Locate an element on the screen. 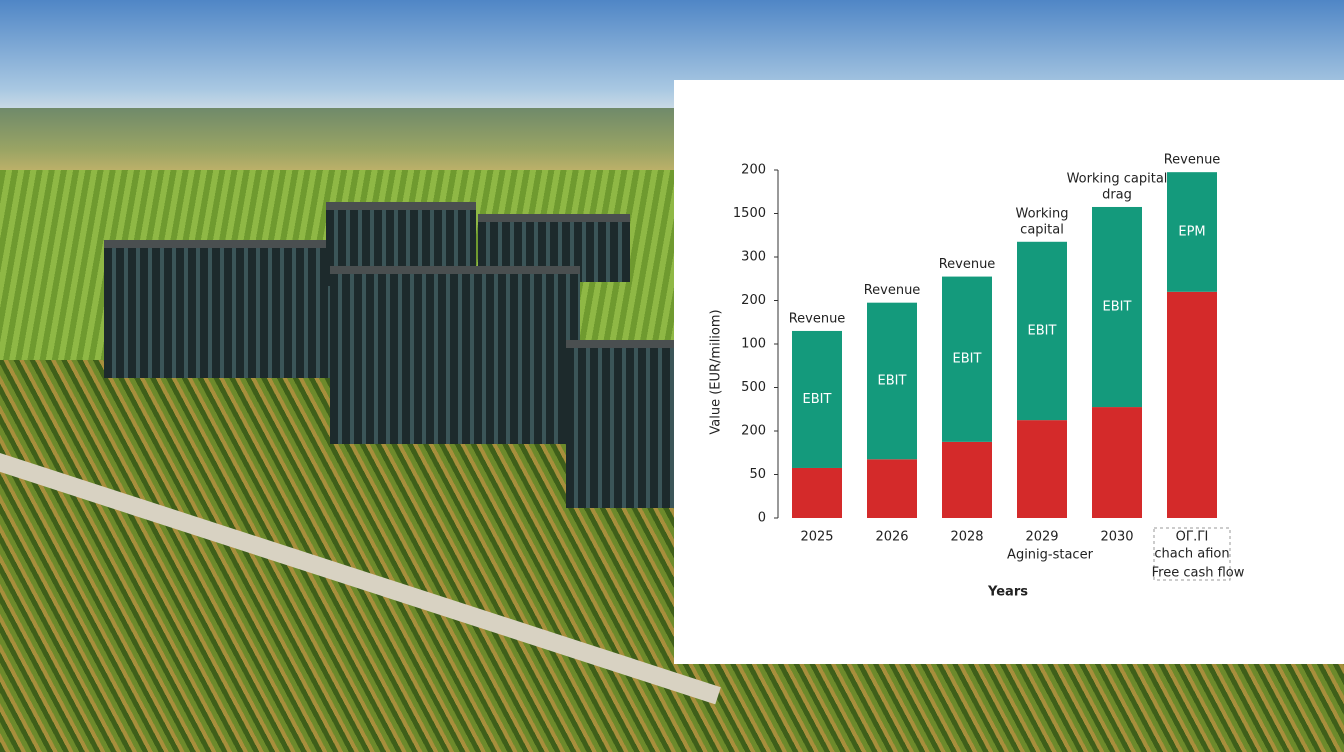 Image resolution: width=1344 pixels, height=752 pixels. top-label: drag is located at coordinates (1117, 194).